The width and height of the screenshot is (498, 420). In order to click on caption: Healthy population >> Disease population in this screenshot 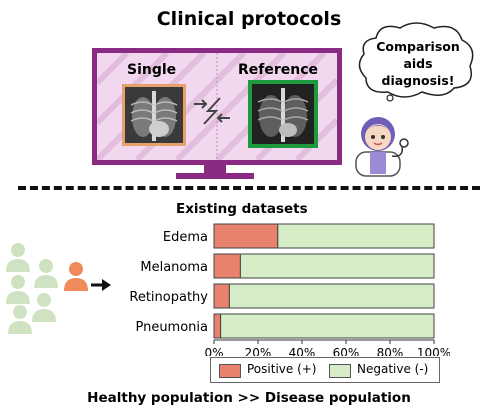, I will do `click(249, 398)`.